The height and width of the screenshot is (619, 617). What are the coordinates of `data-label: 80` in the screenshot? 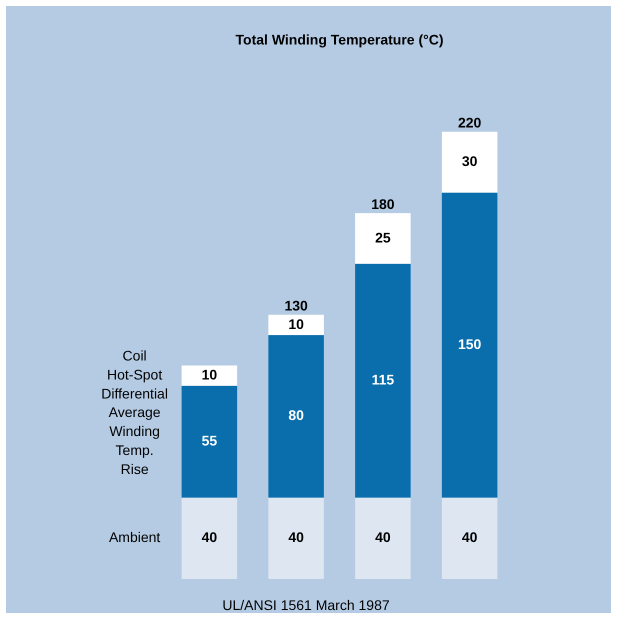 It's located at (296, 415).